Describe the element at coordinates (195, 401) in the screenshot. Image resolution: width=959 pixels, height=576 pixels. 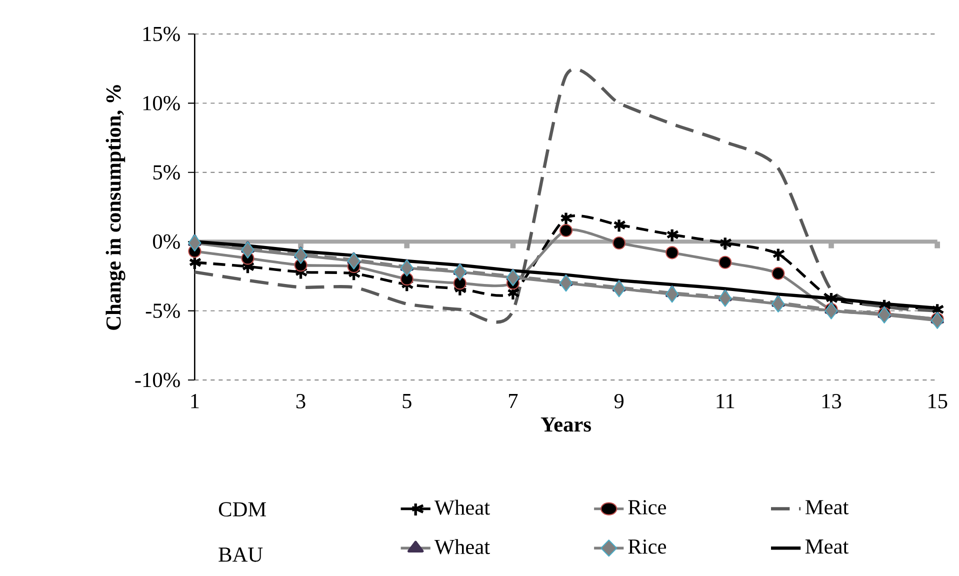
I see `x-tick-label: 1` at that location.